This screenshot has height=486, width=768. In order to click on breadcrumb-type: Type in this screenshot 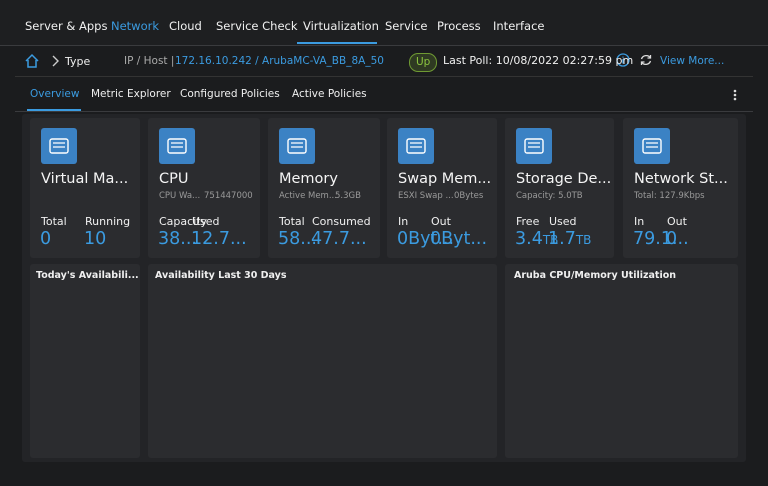, I will do `click(78, 61)`.